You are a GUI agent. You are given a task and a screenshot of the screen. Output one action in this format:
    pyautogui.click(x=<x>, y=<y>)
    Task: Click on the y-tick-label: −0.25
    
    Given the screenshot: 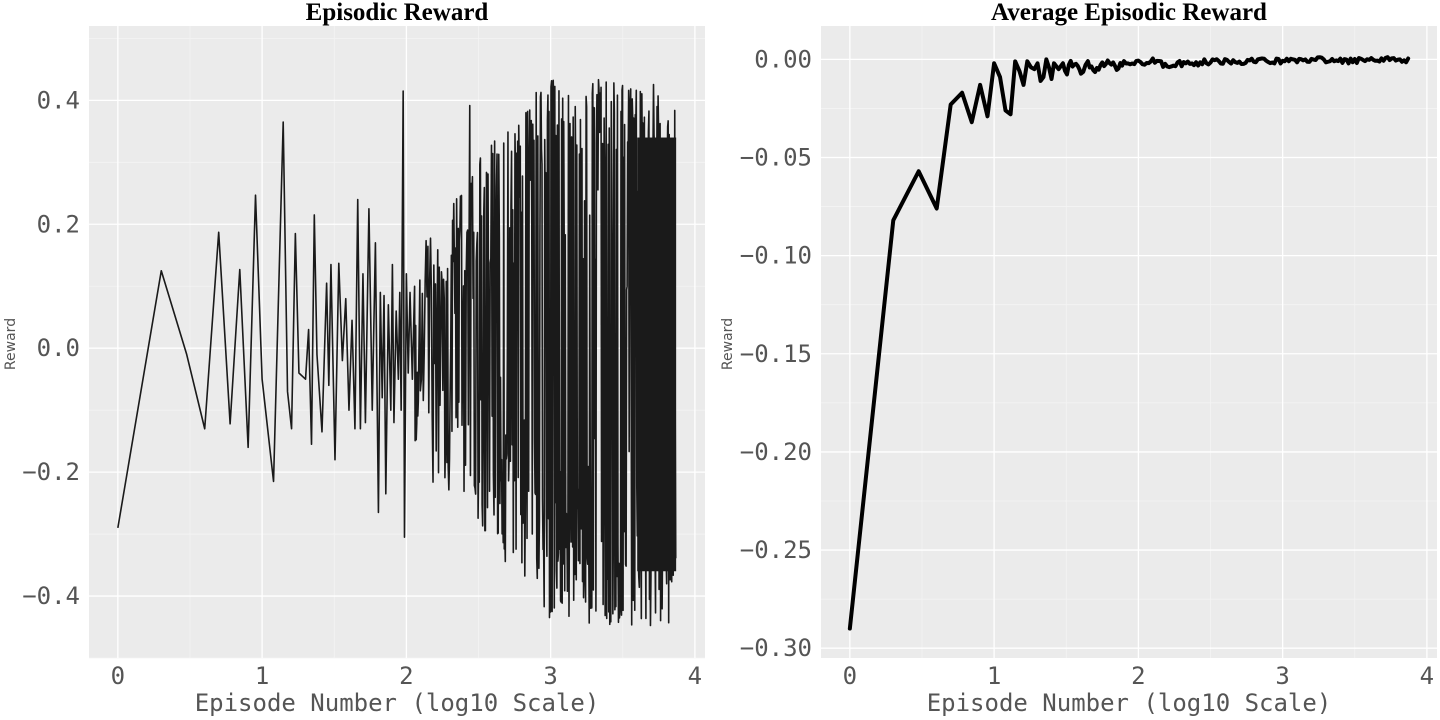 What is the action you would take?
    pyautogui.click(x=776, y=550)
    